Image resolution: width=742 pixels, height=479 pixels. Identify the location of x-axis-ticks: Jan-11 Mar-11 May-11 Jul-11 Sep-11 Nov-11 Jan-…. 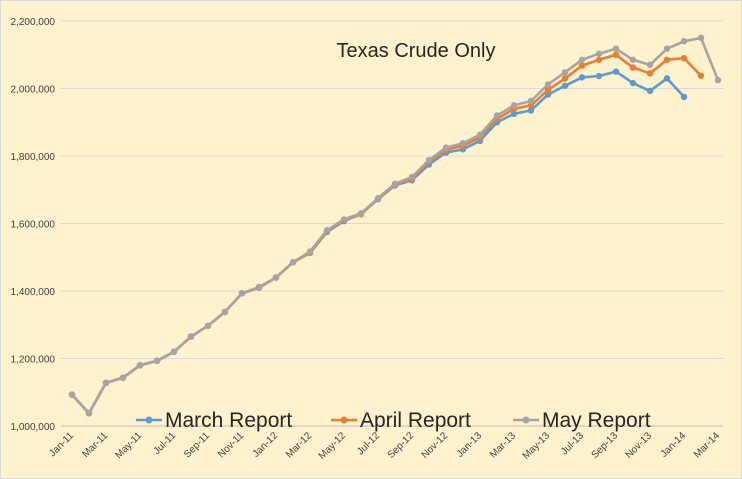
(384, 446).